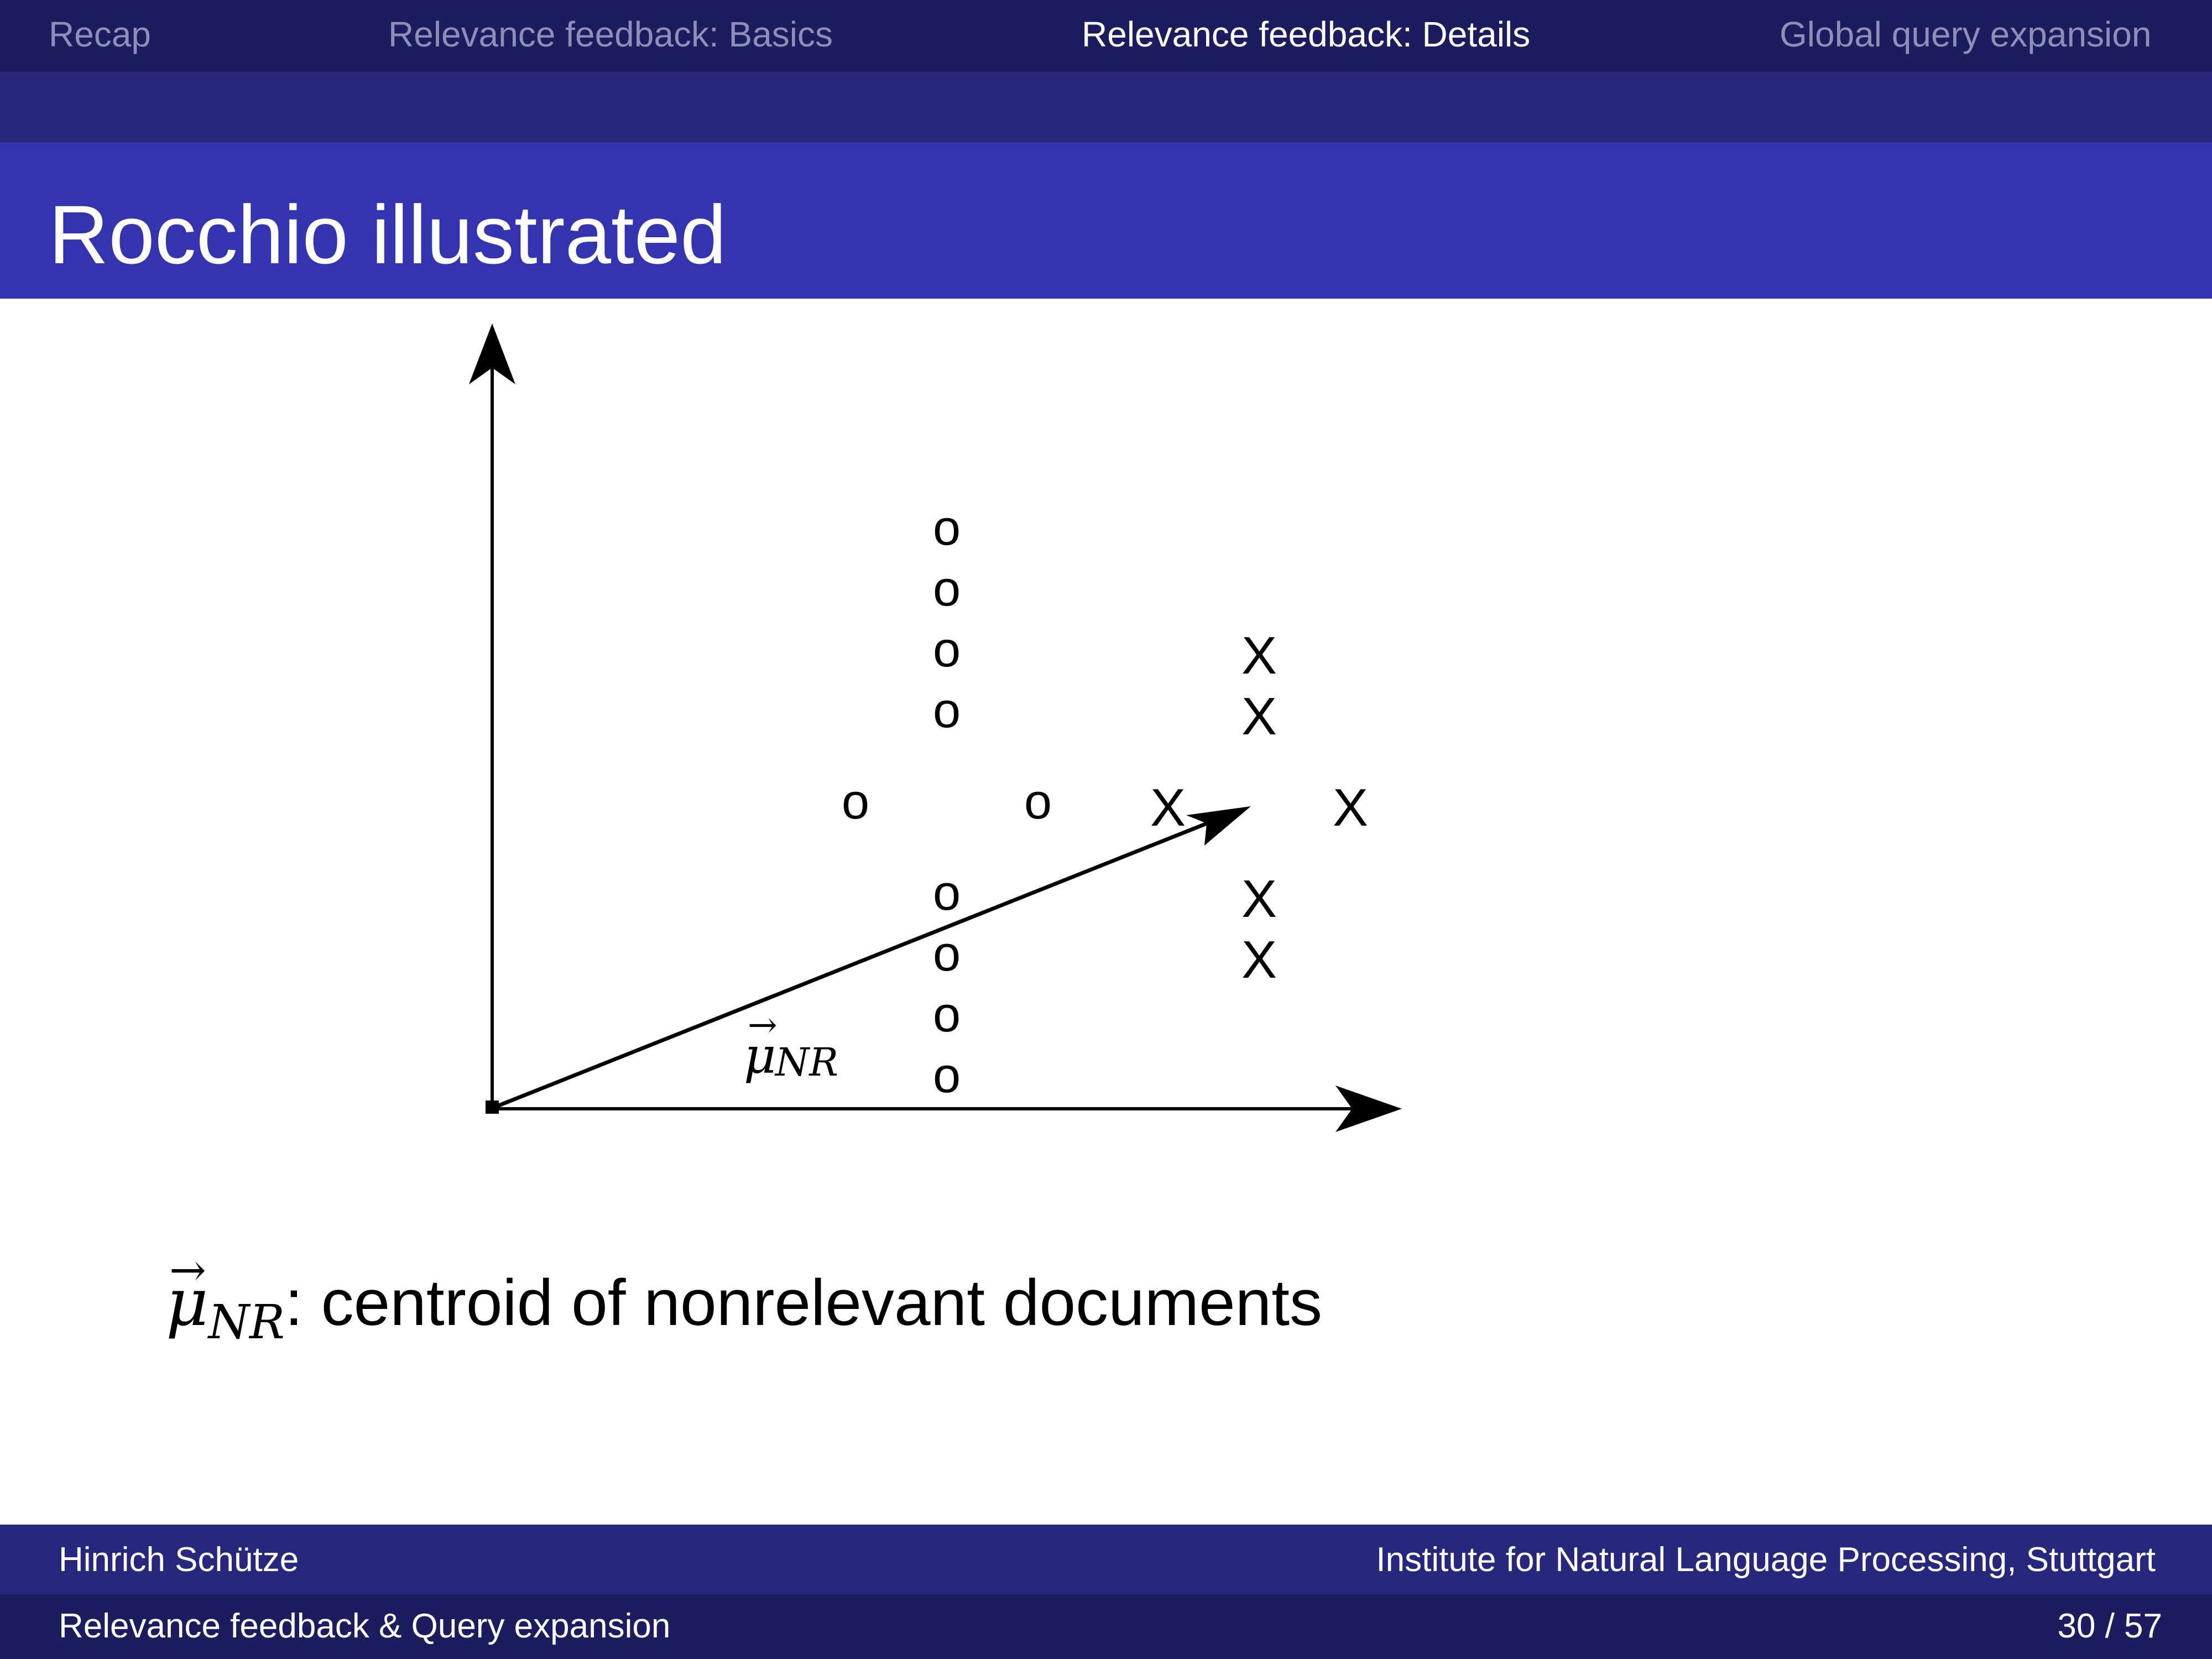 The image size is (2212, 1659). I want to click on caption-symbol: μ, so click(187, 1287).